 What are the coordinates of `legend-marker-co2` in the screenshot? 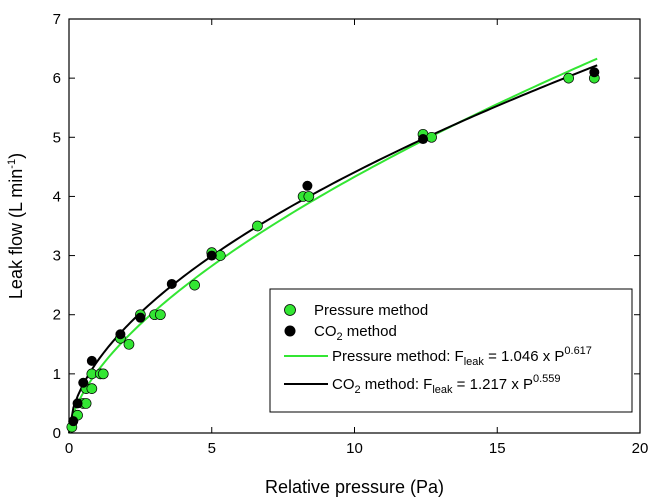 It's located at (290, 331).